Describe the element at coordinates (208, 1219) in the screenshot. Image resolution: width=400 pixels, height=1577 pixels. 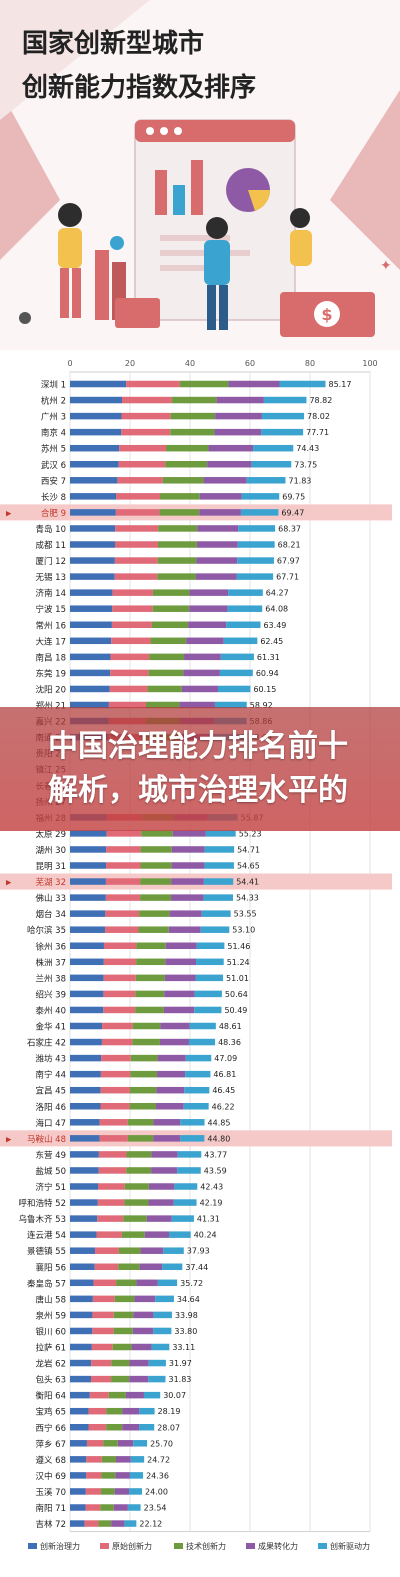
I see `value-label: 41.31` at that location.